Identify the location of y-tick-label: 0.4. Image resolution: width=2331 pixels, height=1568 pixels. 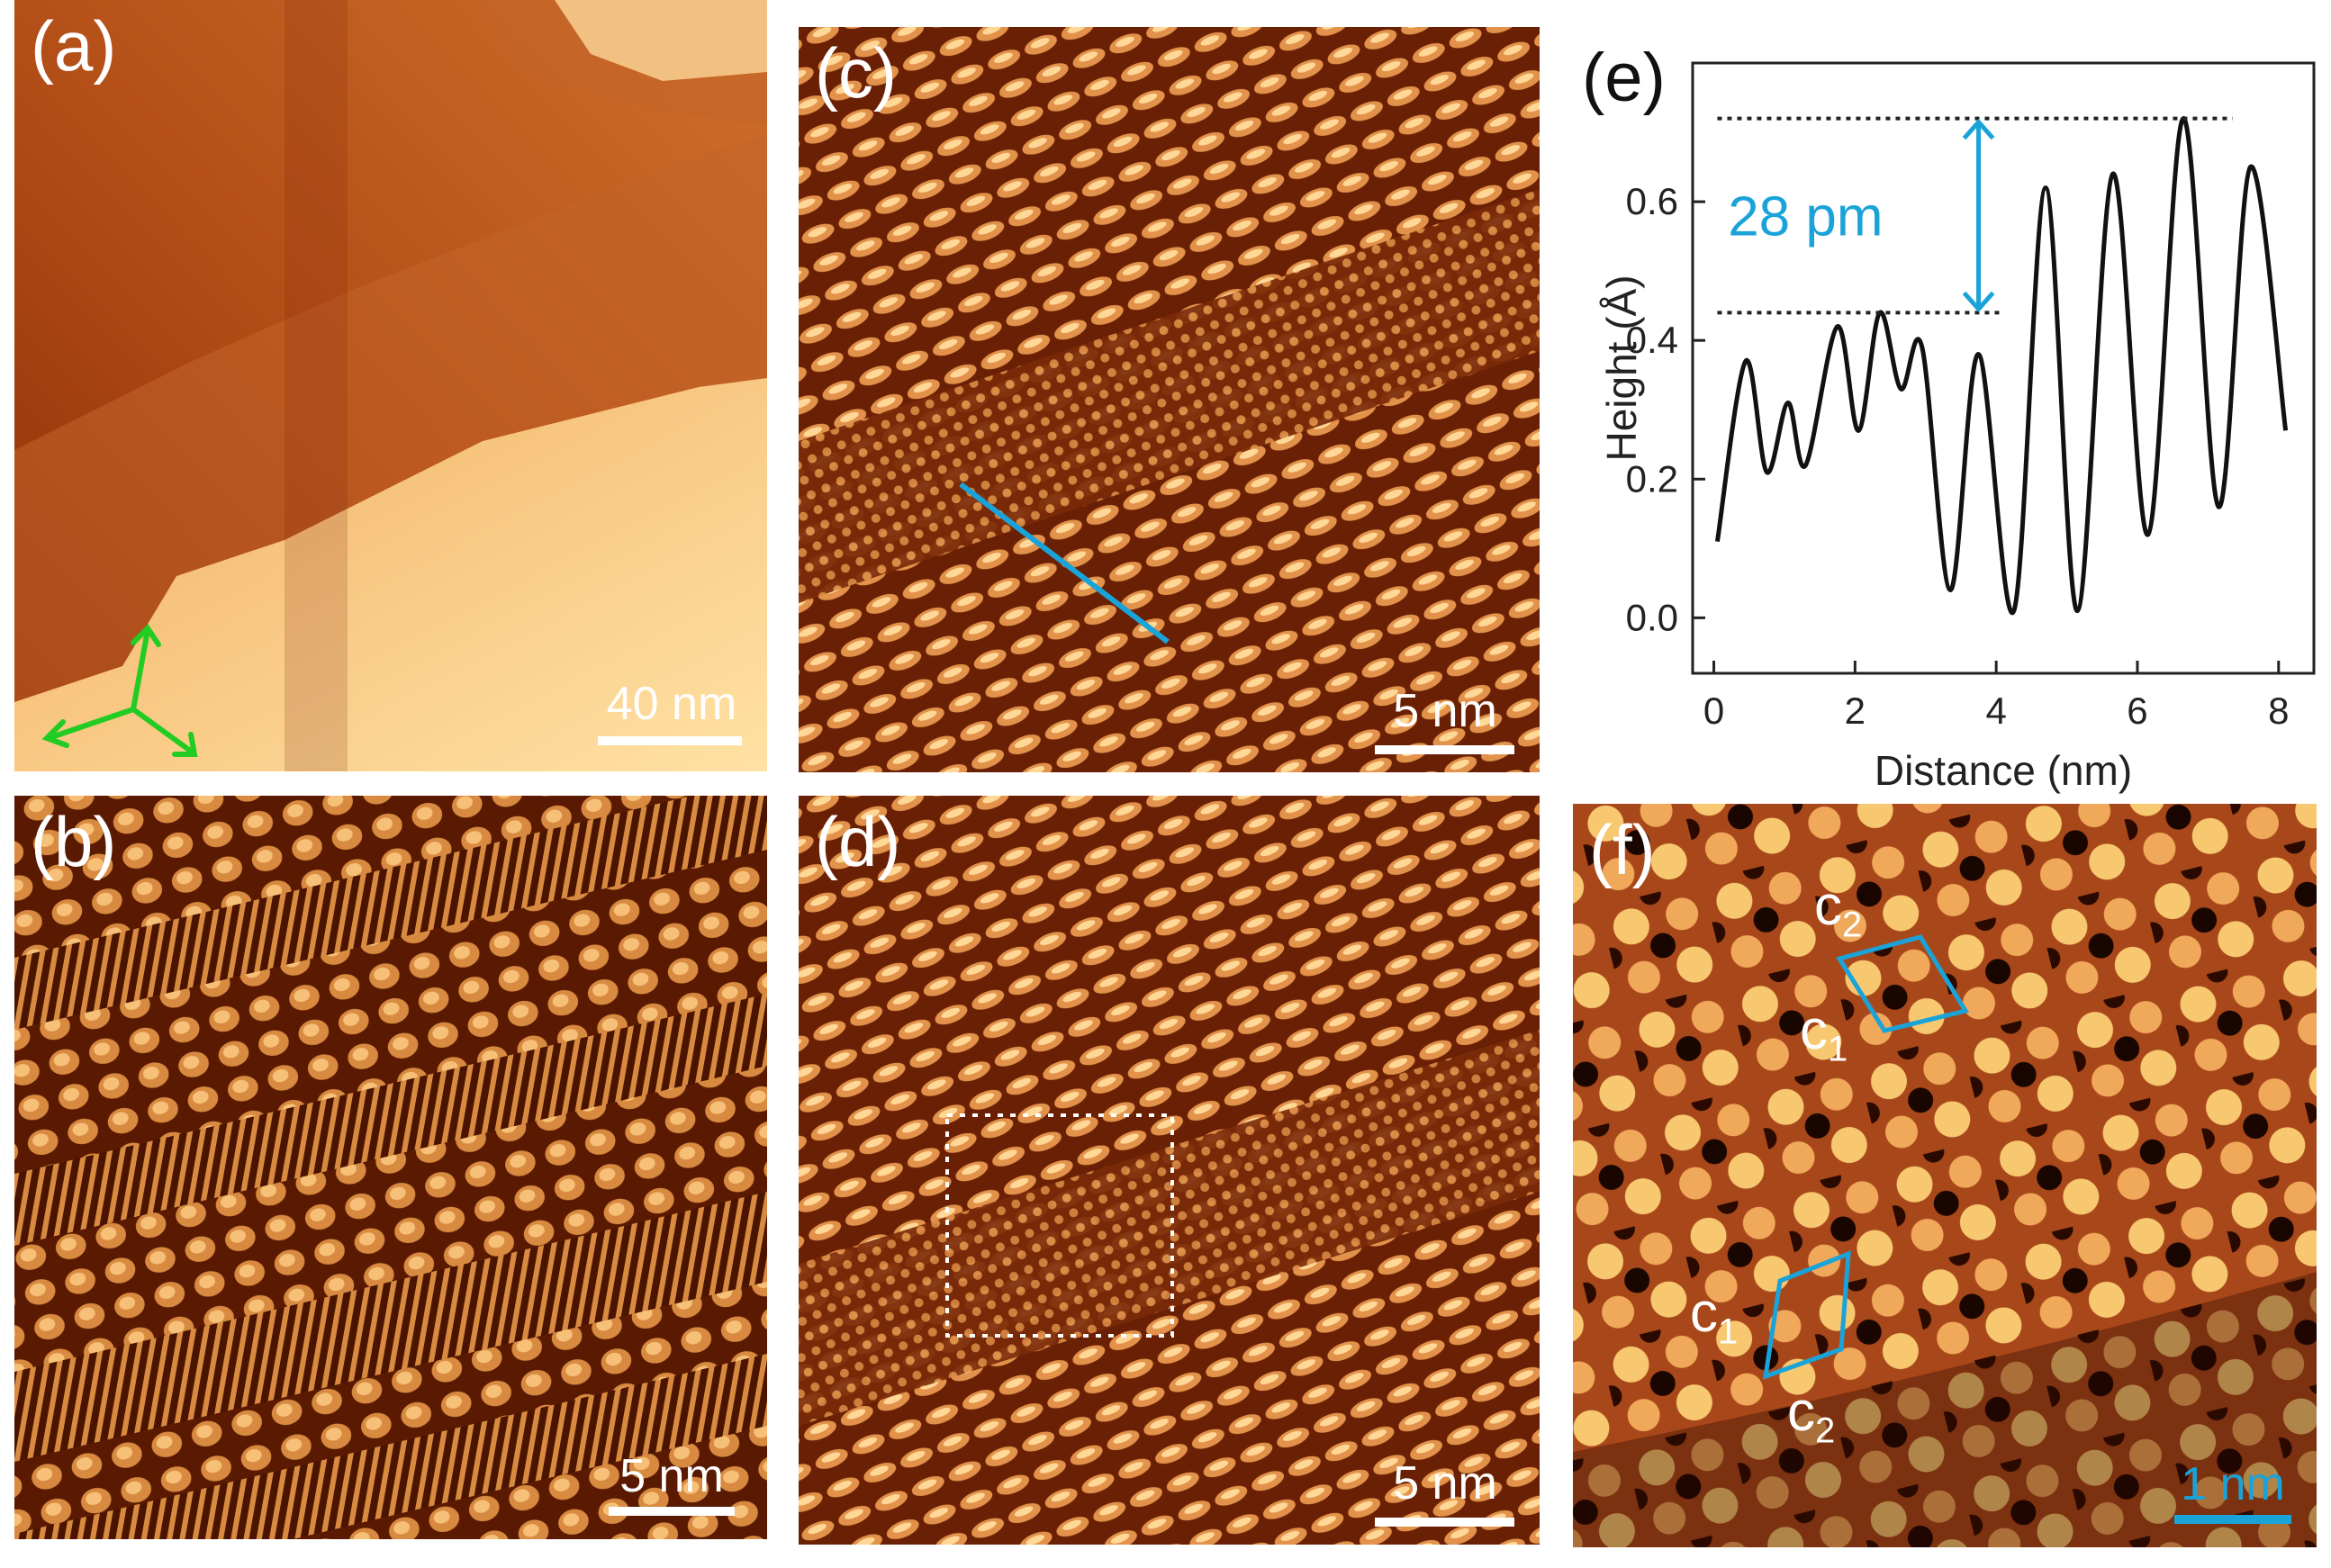
(1652, 340).